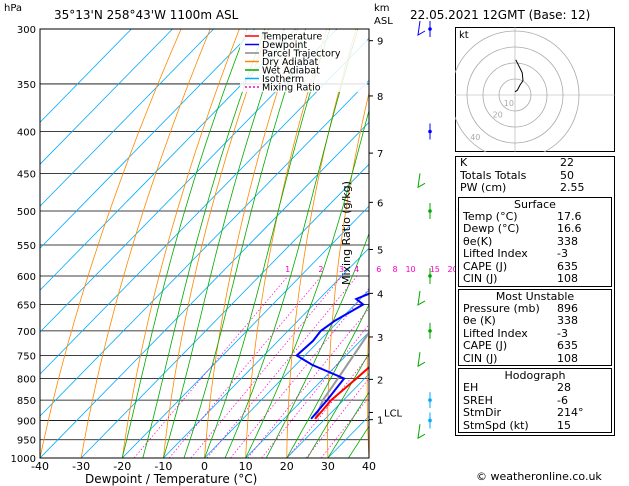 This screenshot has width=629, height=486. I want to click on wet-adiabat, so click(317, 345).